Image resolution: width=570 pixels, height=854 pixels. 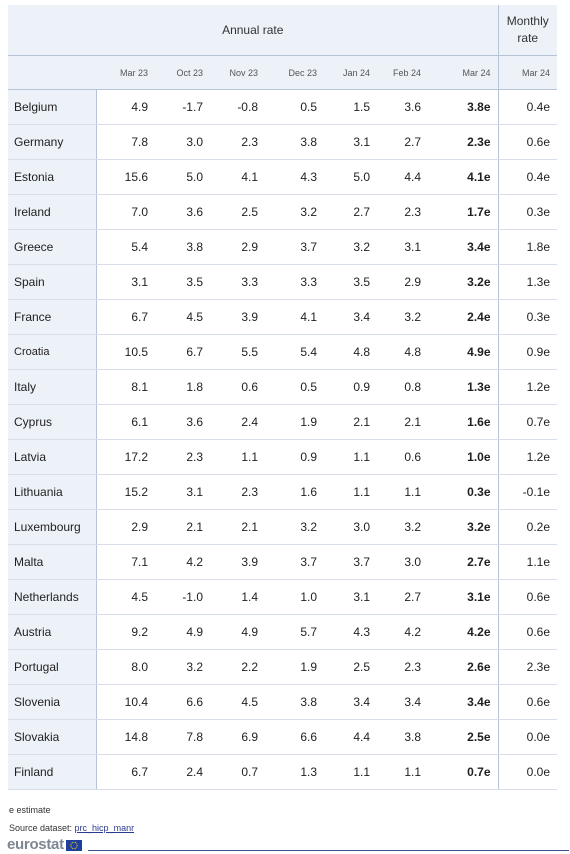 What do you see at coordinates (182, 387) in the screenshot?
I see `annual-rate-cell: 1.8` at bounding box center [182, 387].